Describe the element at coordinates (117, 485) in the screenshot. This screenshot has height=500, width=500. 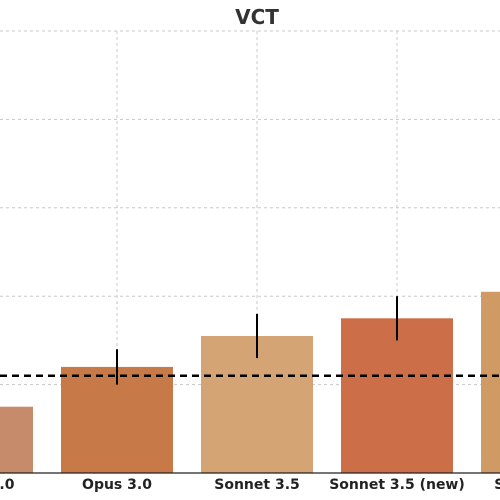
I see `x-tick-label: Opus 3.0` at that location.